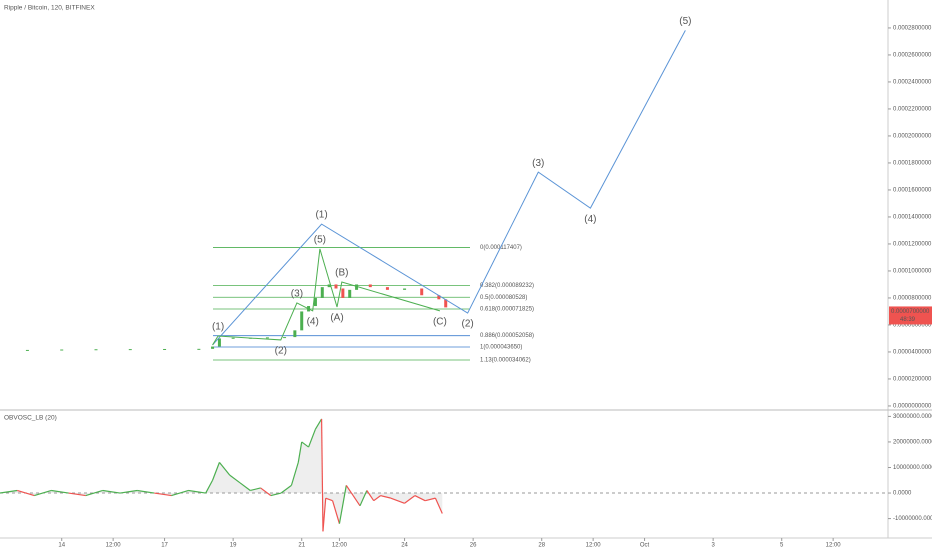 This screenshot has width=932, height=550. Describe the element at coordinates (912, 468) in the screenshot. I see `y-tick-label: 10000000.0000` at that location.